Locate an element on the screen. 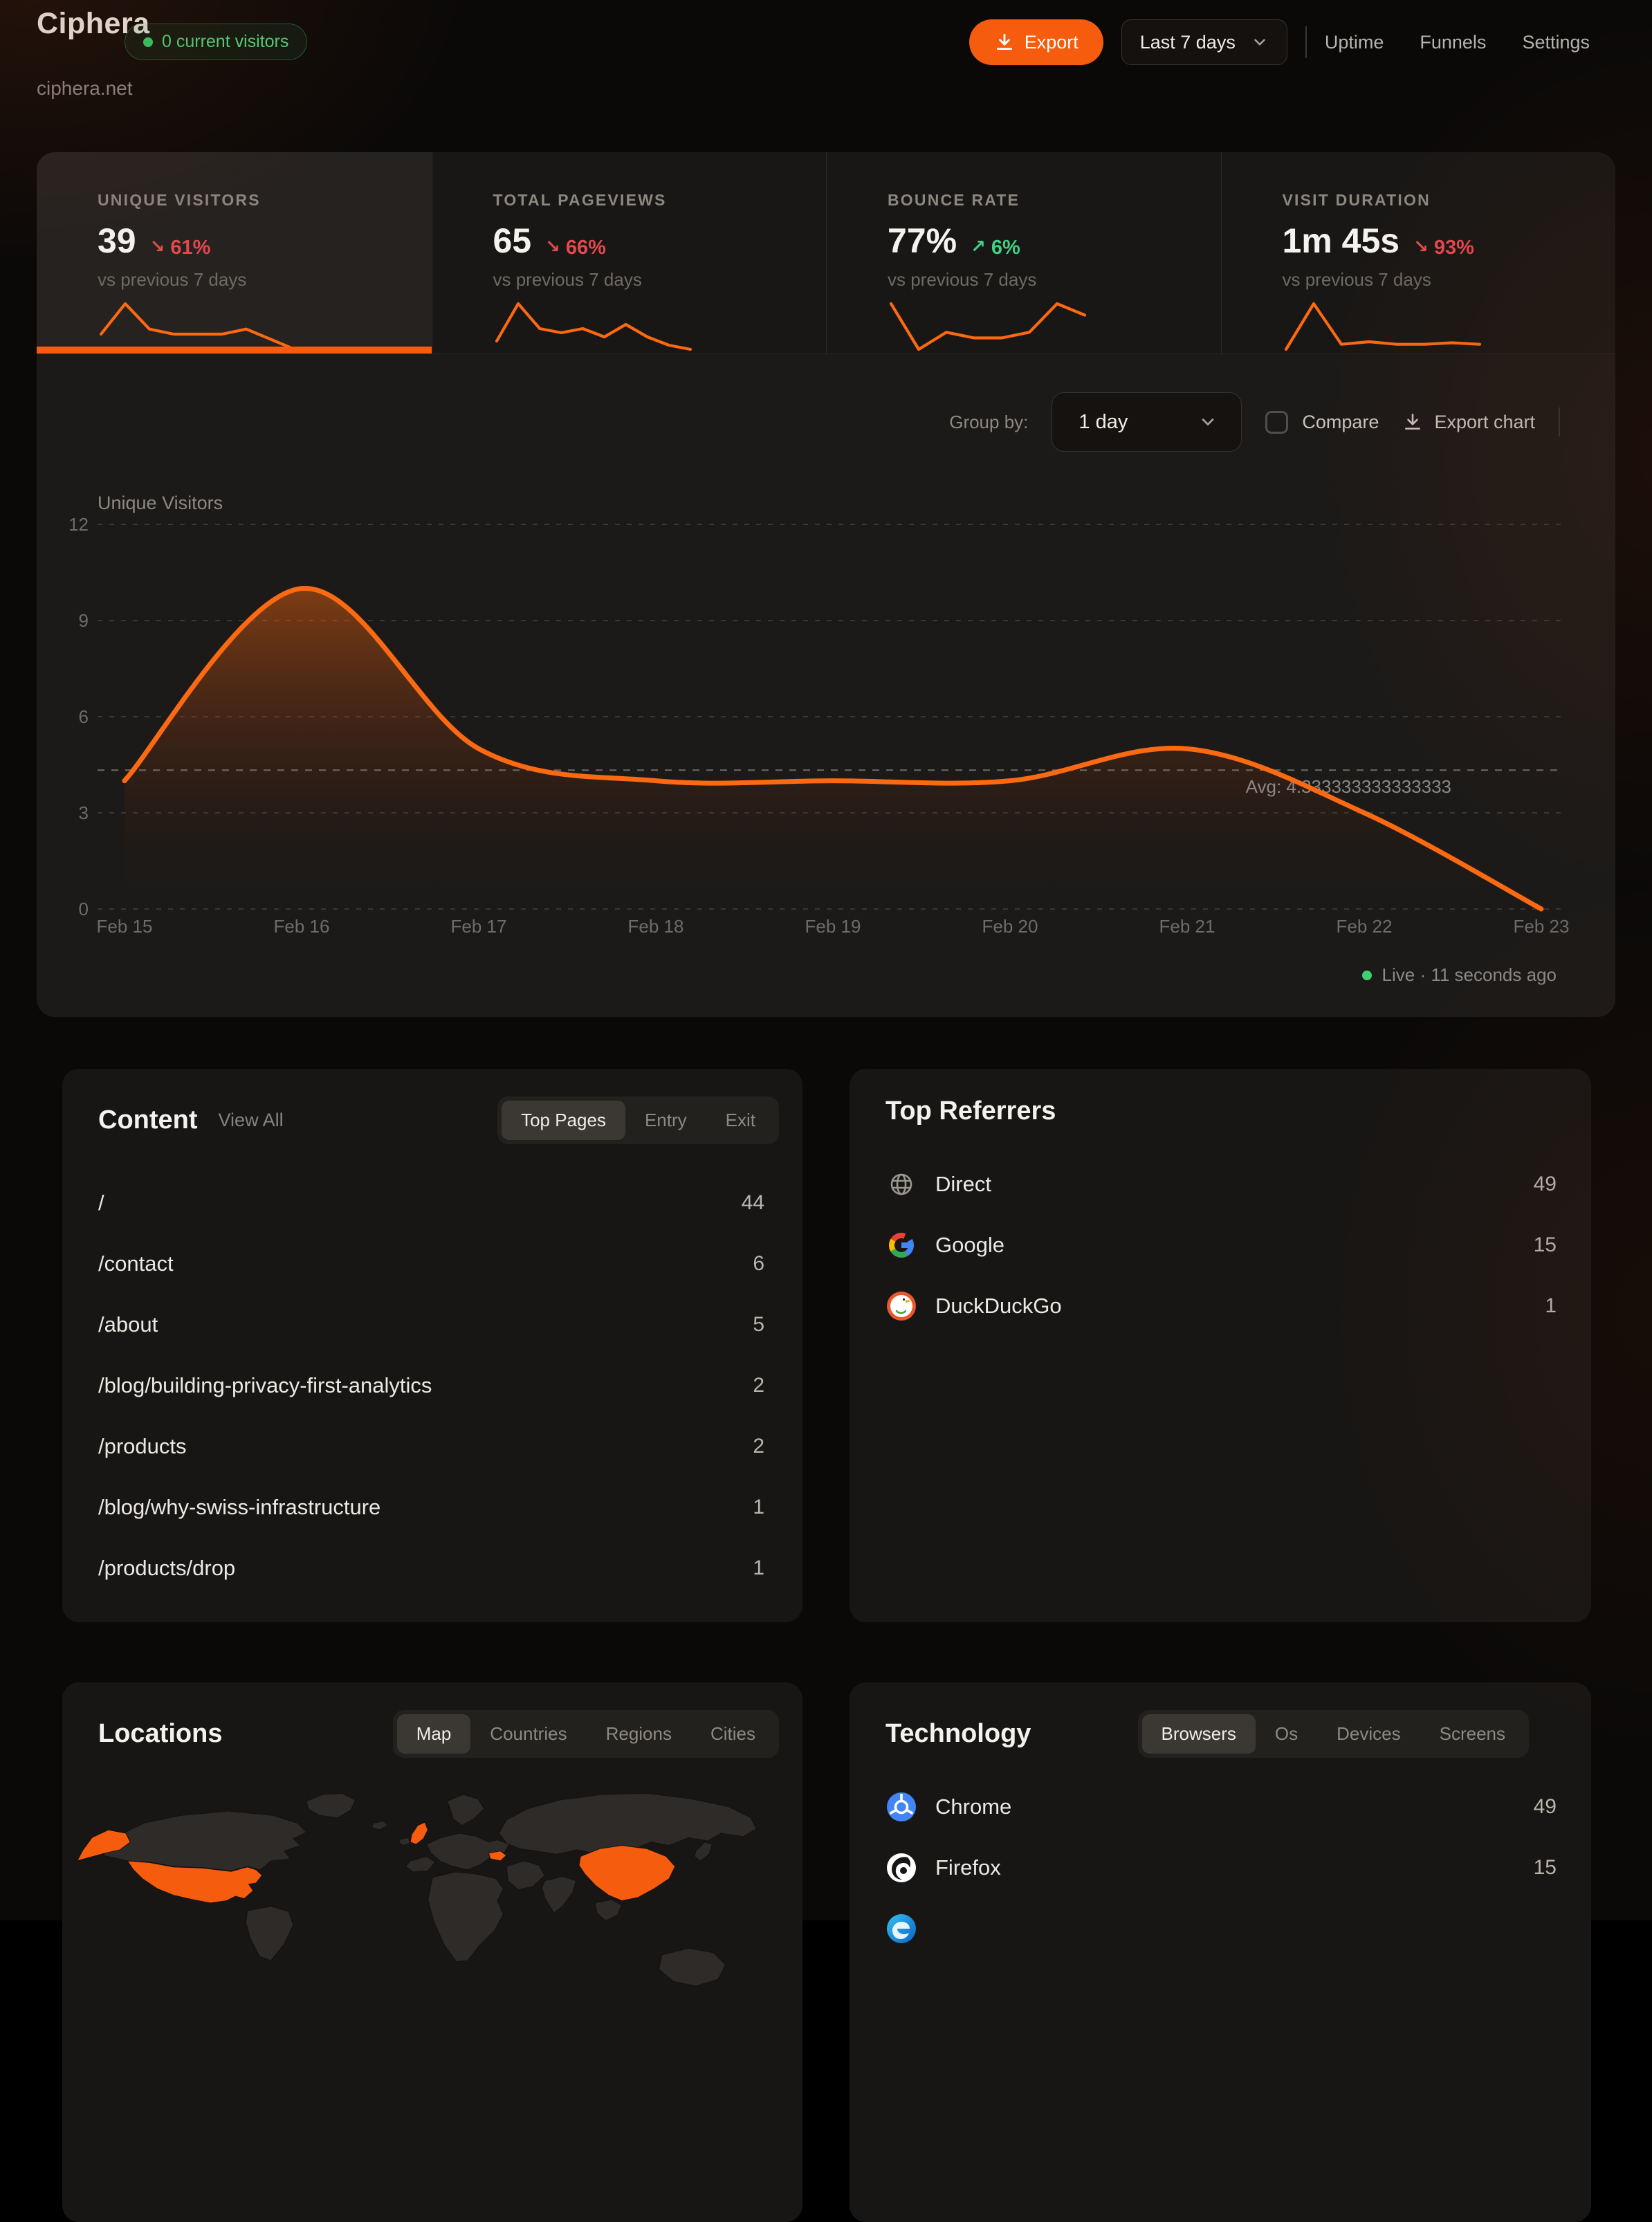 This screenshot has width=1652, height=2222. list-item: /44 is located at coordinates (431, 1203).